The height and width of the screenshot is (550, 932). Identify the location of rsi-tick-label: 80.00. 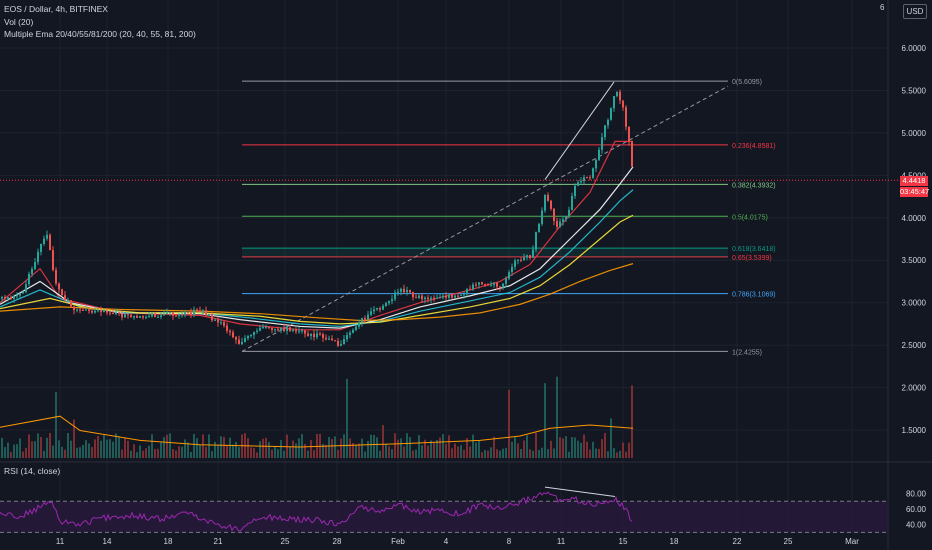
(916, 493).